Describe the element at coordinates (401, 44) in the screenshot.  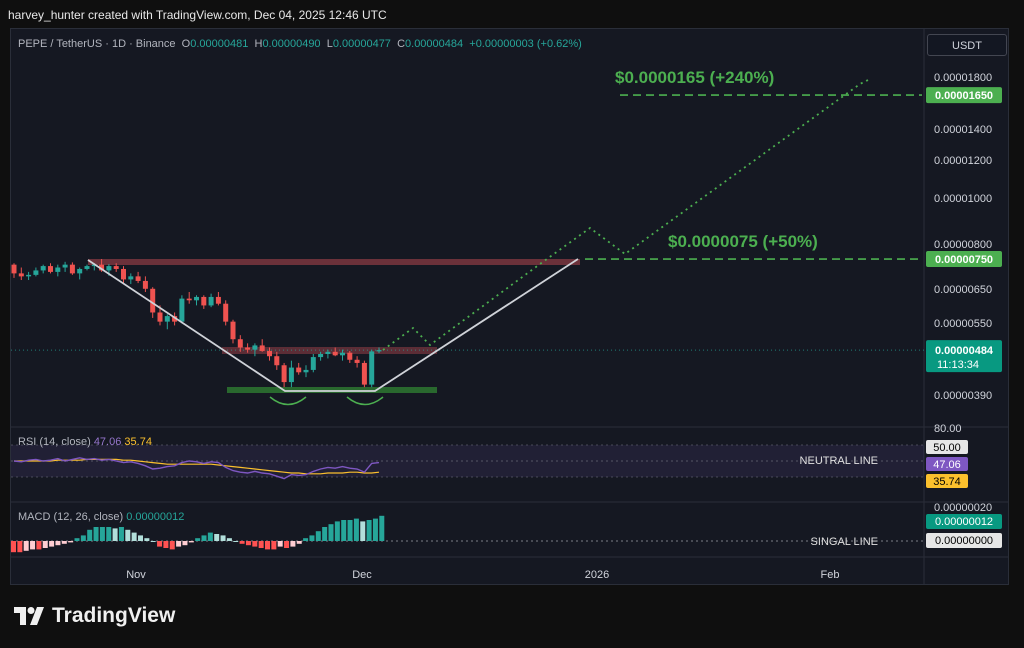
I see `close-label: C` at that location.